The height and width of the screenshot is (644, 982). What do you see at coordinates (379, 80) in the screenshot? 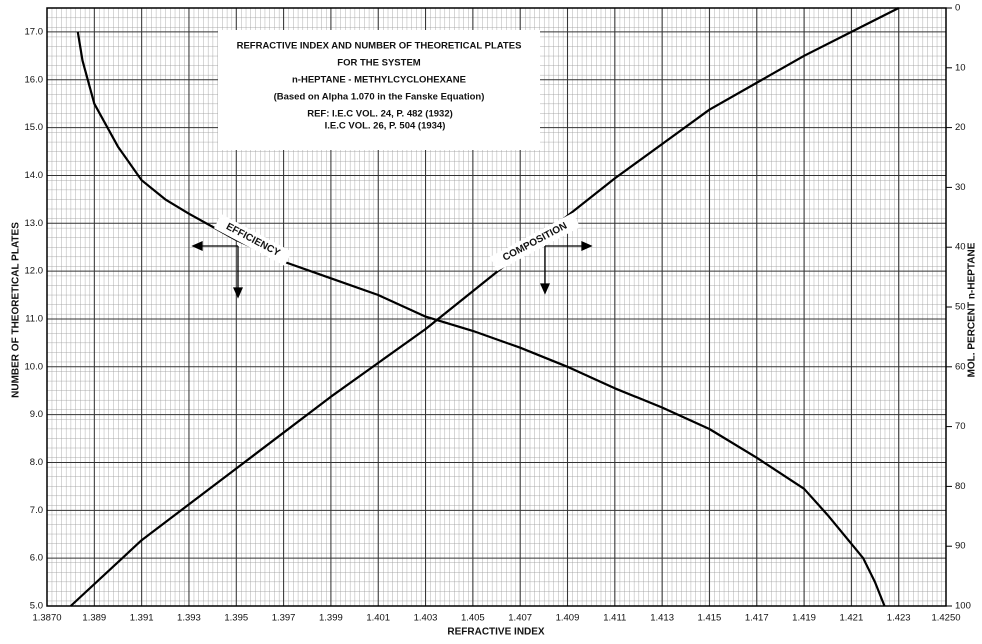
I see `chart-title: n-HEPTANE - METHYLCYCLOHEXANE` at bounding box center [379, 80].